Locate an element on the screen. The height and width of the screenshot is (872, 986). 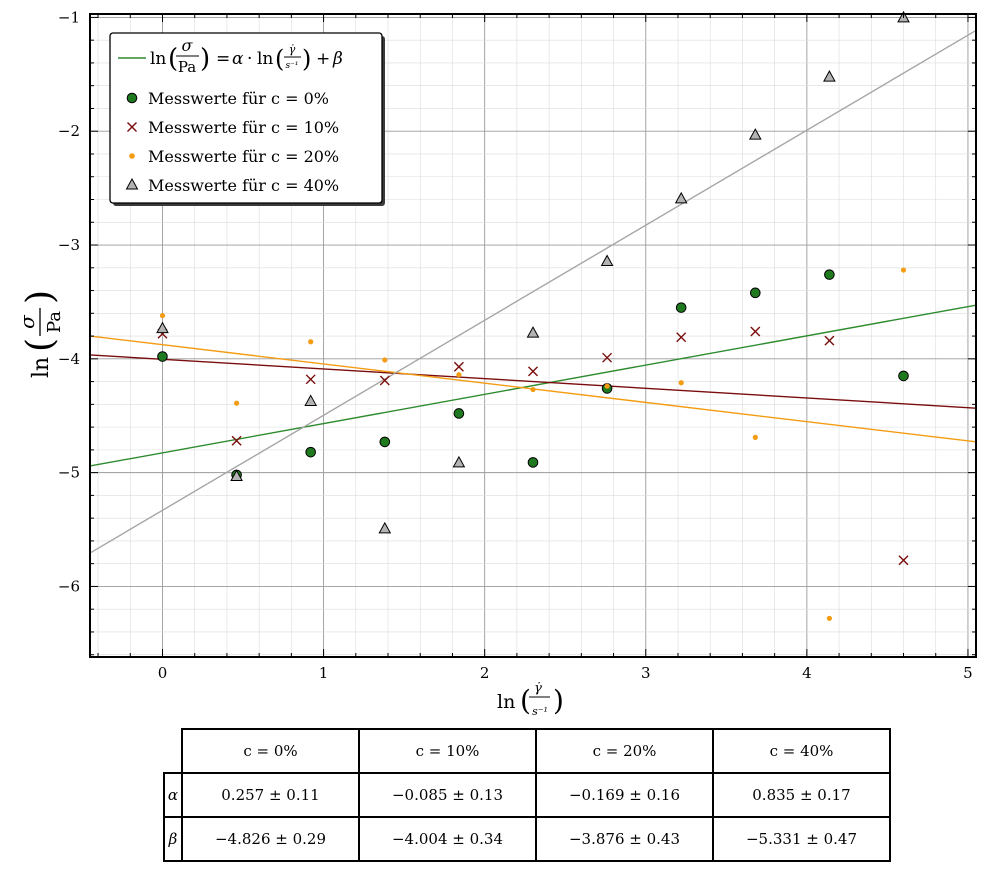
legend-entry-c0: Messwerte für c = 0% is located at coordinates (227, 98).